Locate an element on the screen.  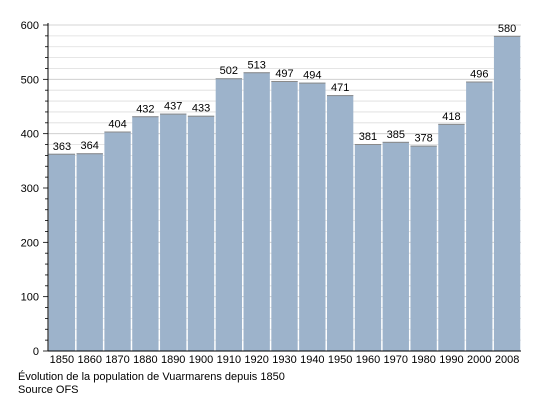
x-tick-label-1950: 1950 is located at coordinates (340, 360).